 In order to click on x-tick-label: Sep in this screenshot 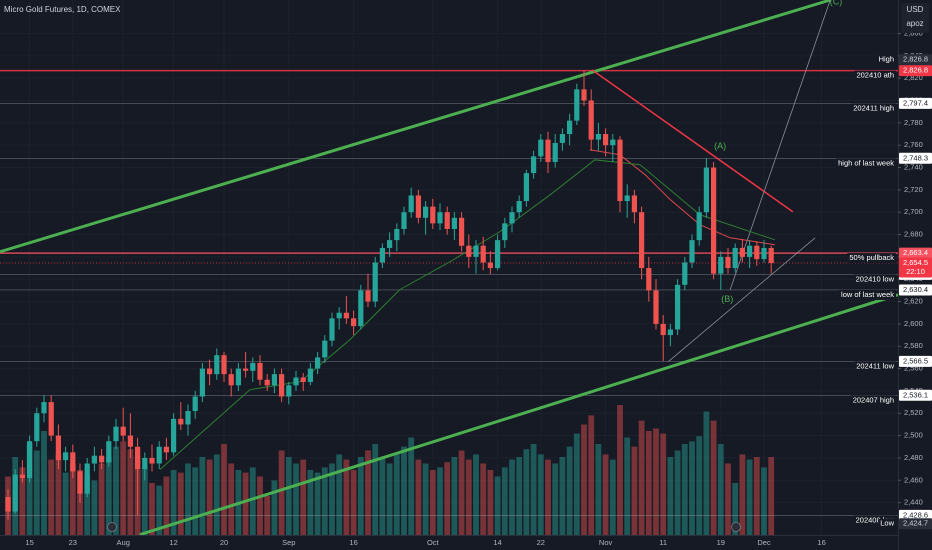, I will do `click(288, 542)`.